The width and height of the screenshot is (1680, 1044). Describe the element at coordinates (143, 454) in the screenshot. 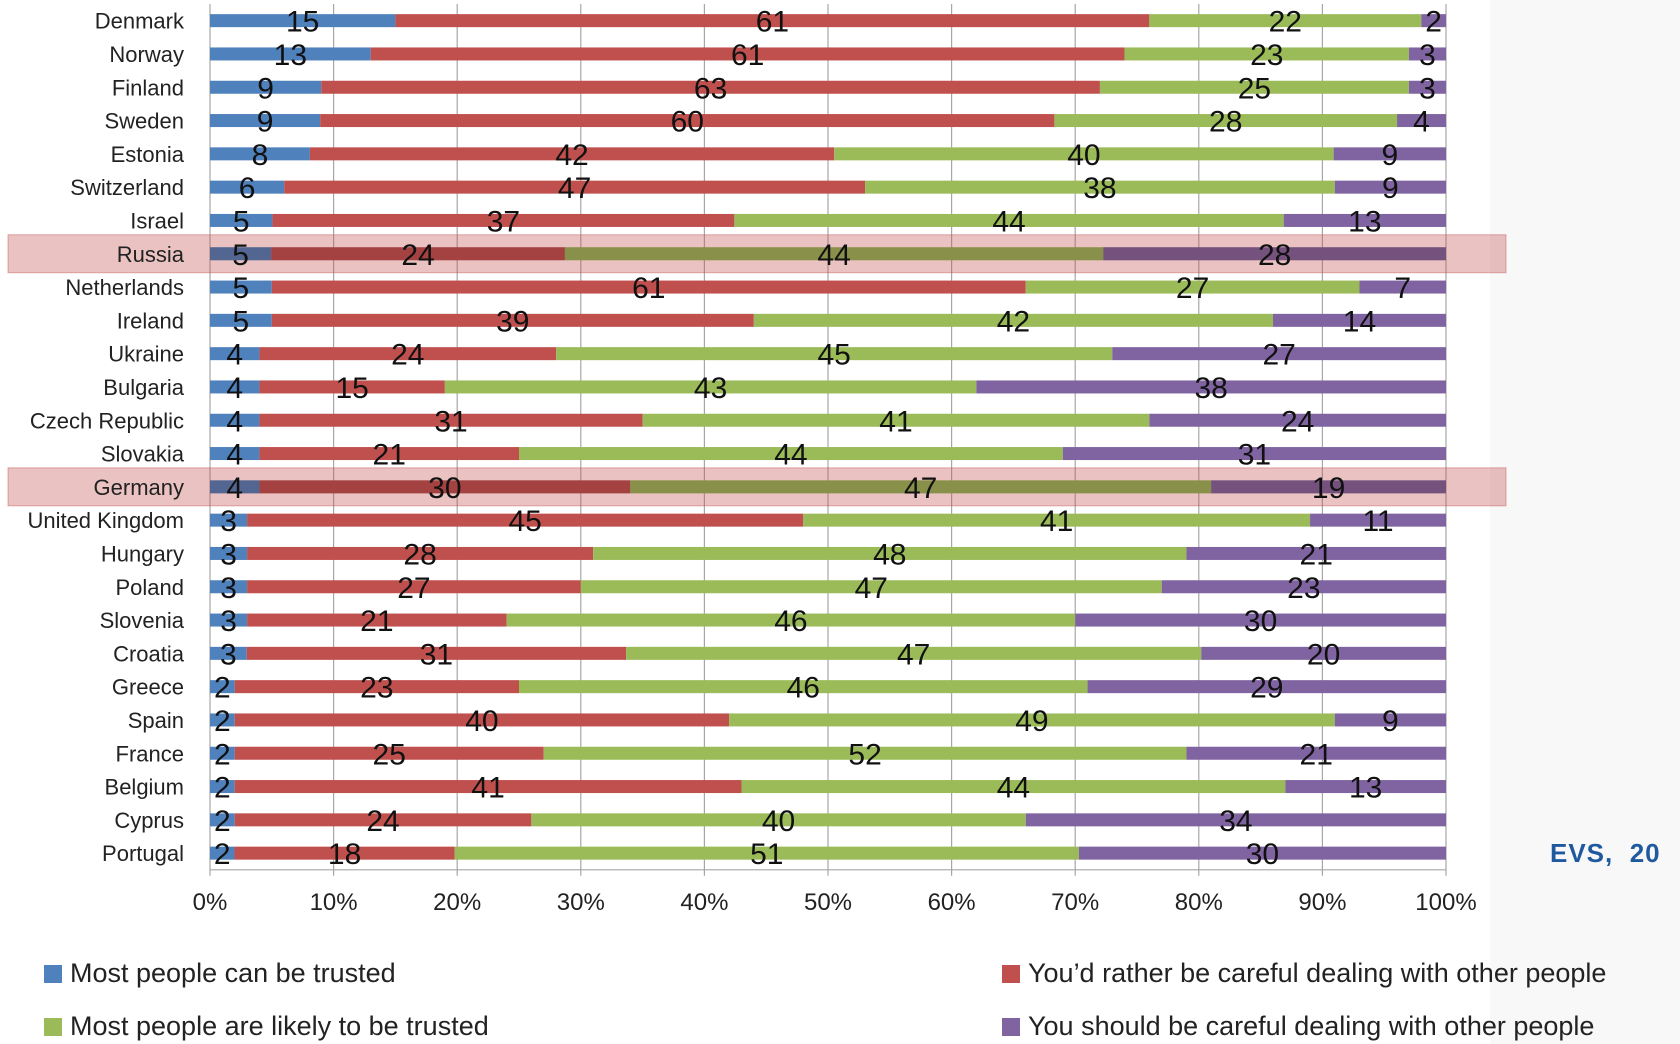

I see `category-label: Slovakia` at that location.